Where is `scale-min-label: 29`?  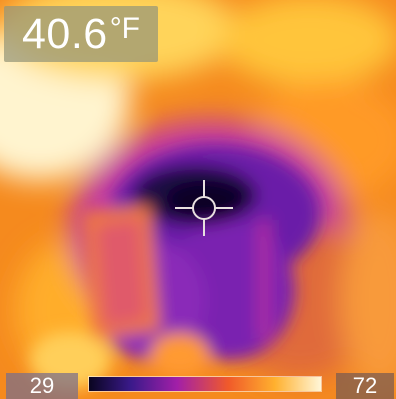
scale-min-label: 29 is located at coordinates (42, 386).